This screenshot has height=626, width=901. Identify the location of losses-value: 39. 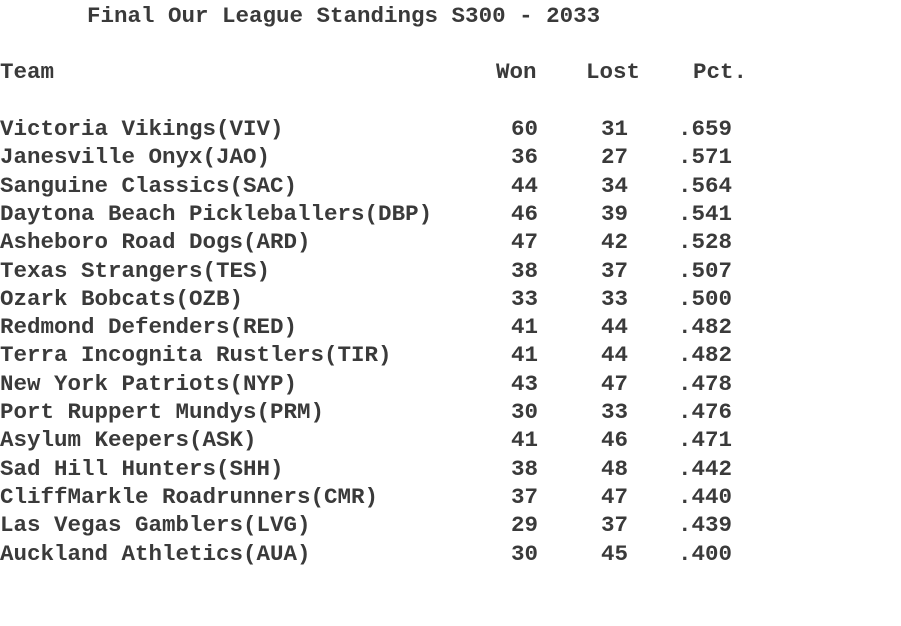
(615, 213).